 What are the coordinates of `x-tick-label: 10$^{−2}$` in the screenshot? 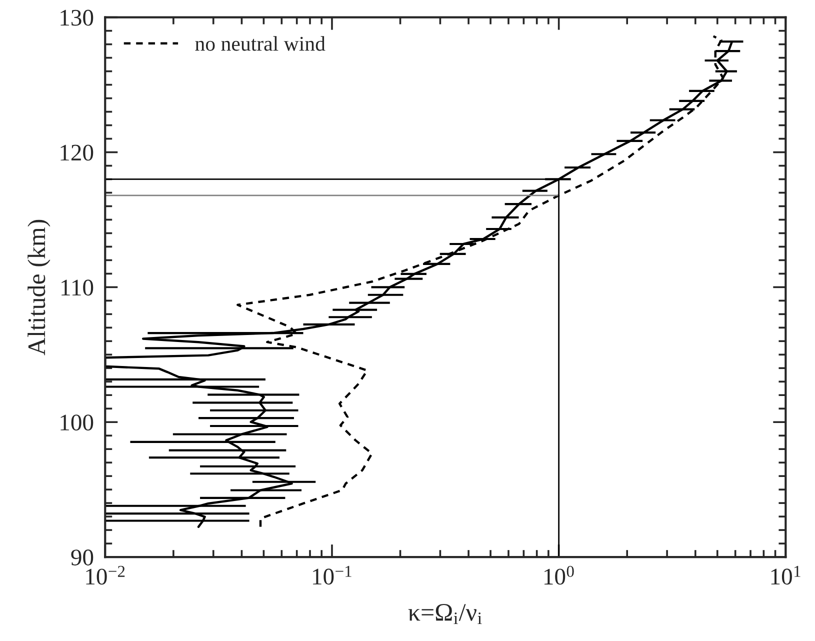 It's located at (105, 575).